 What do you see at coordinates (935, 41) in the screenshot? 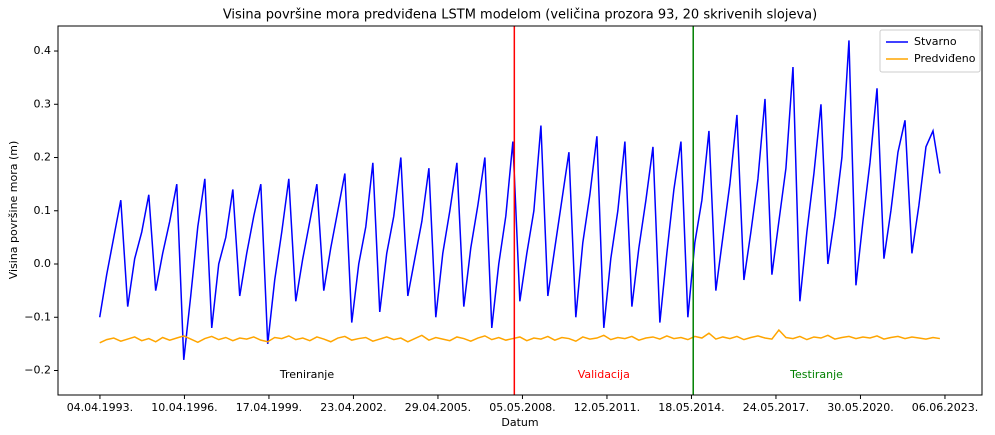
I see `legend-label: Stvarno` at bounding box center [935, 41].